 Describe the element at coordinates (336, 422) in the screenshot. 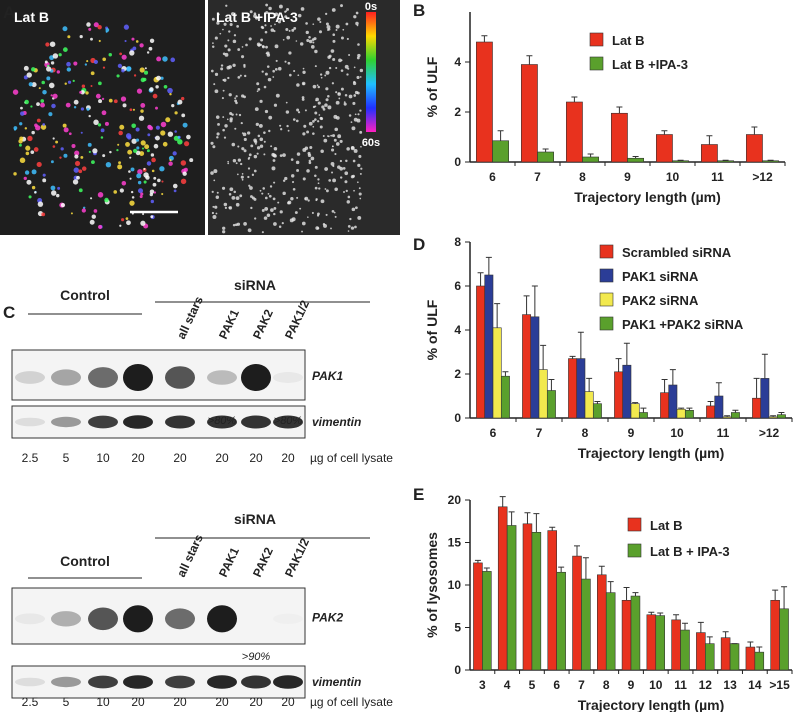

I see `protein-label: vimentin` at that location.